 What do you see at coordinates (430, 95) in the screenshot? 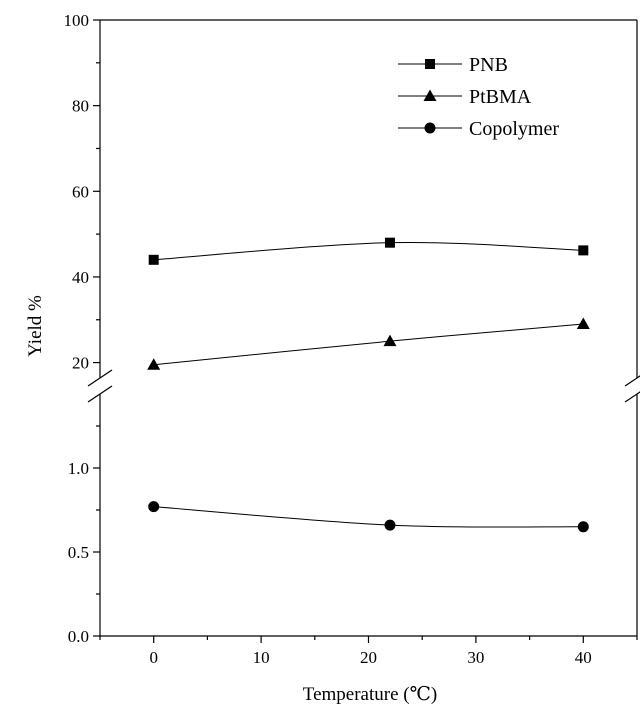
I see `legend-marker-ptbma` at bounding box center [430, 95].